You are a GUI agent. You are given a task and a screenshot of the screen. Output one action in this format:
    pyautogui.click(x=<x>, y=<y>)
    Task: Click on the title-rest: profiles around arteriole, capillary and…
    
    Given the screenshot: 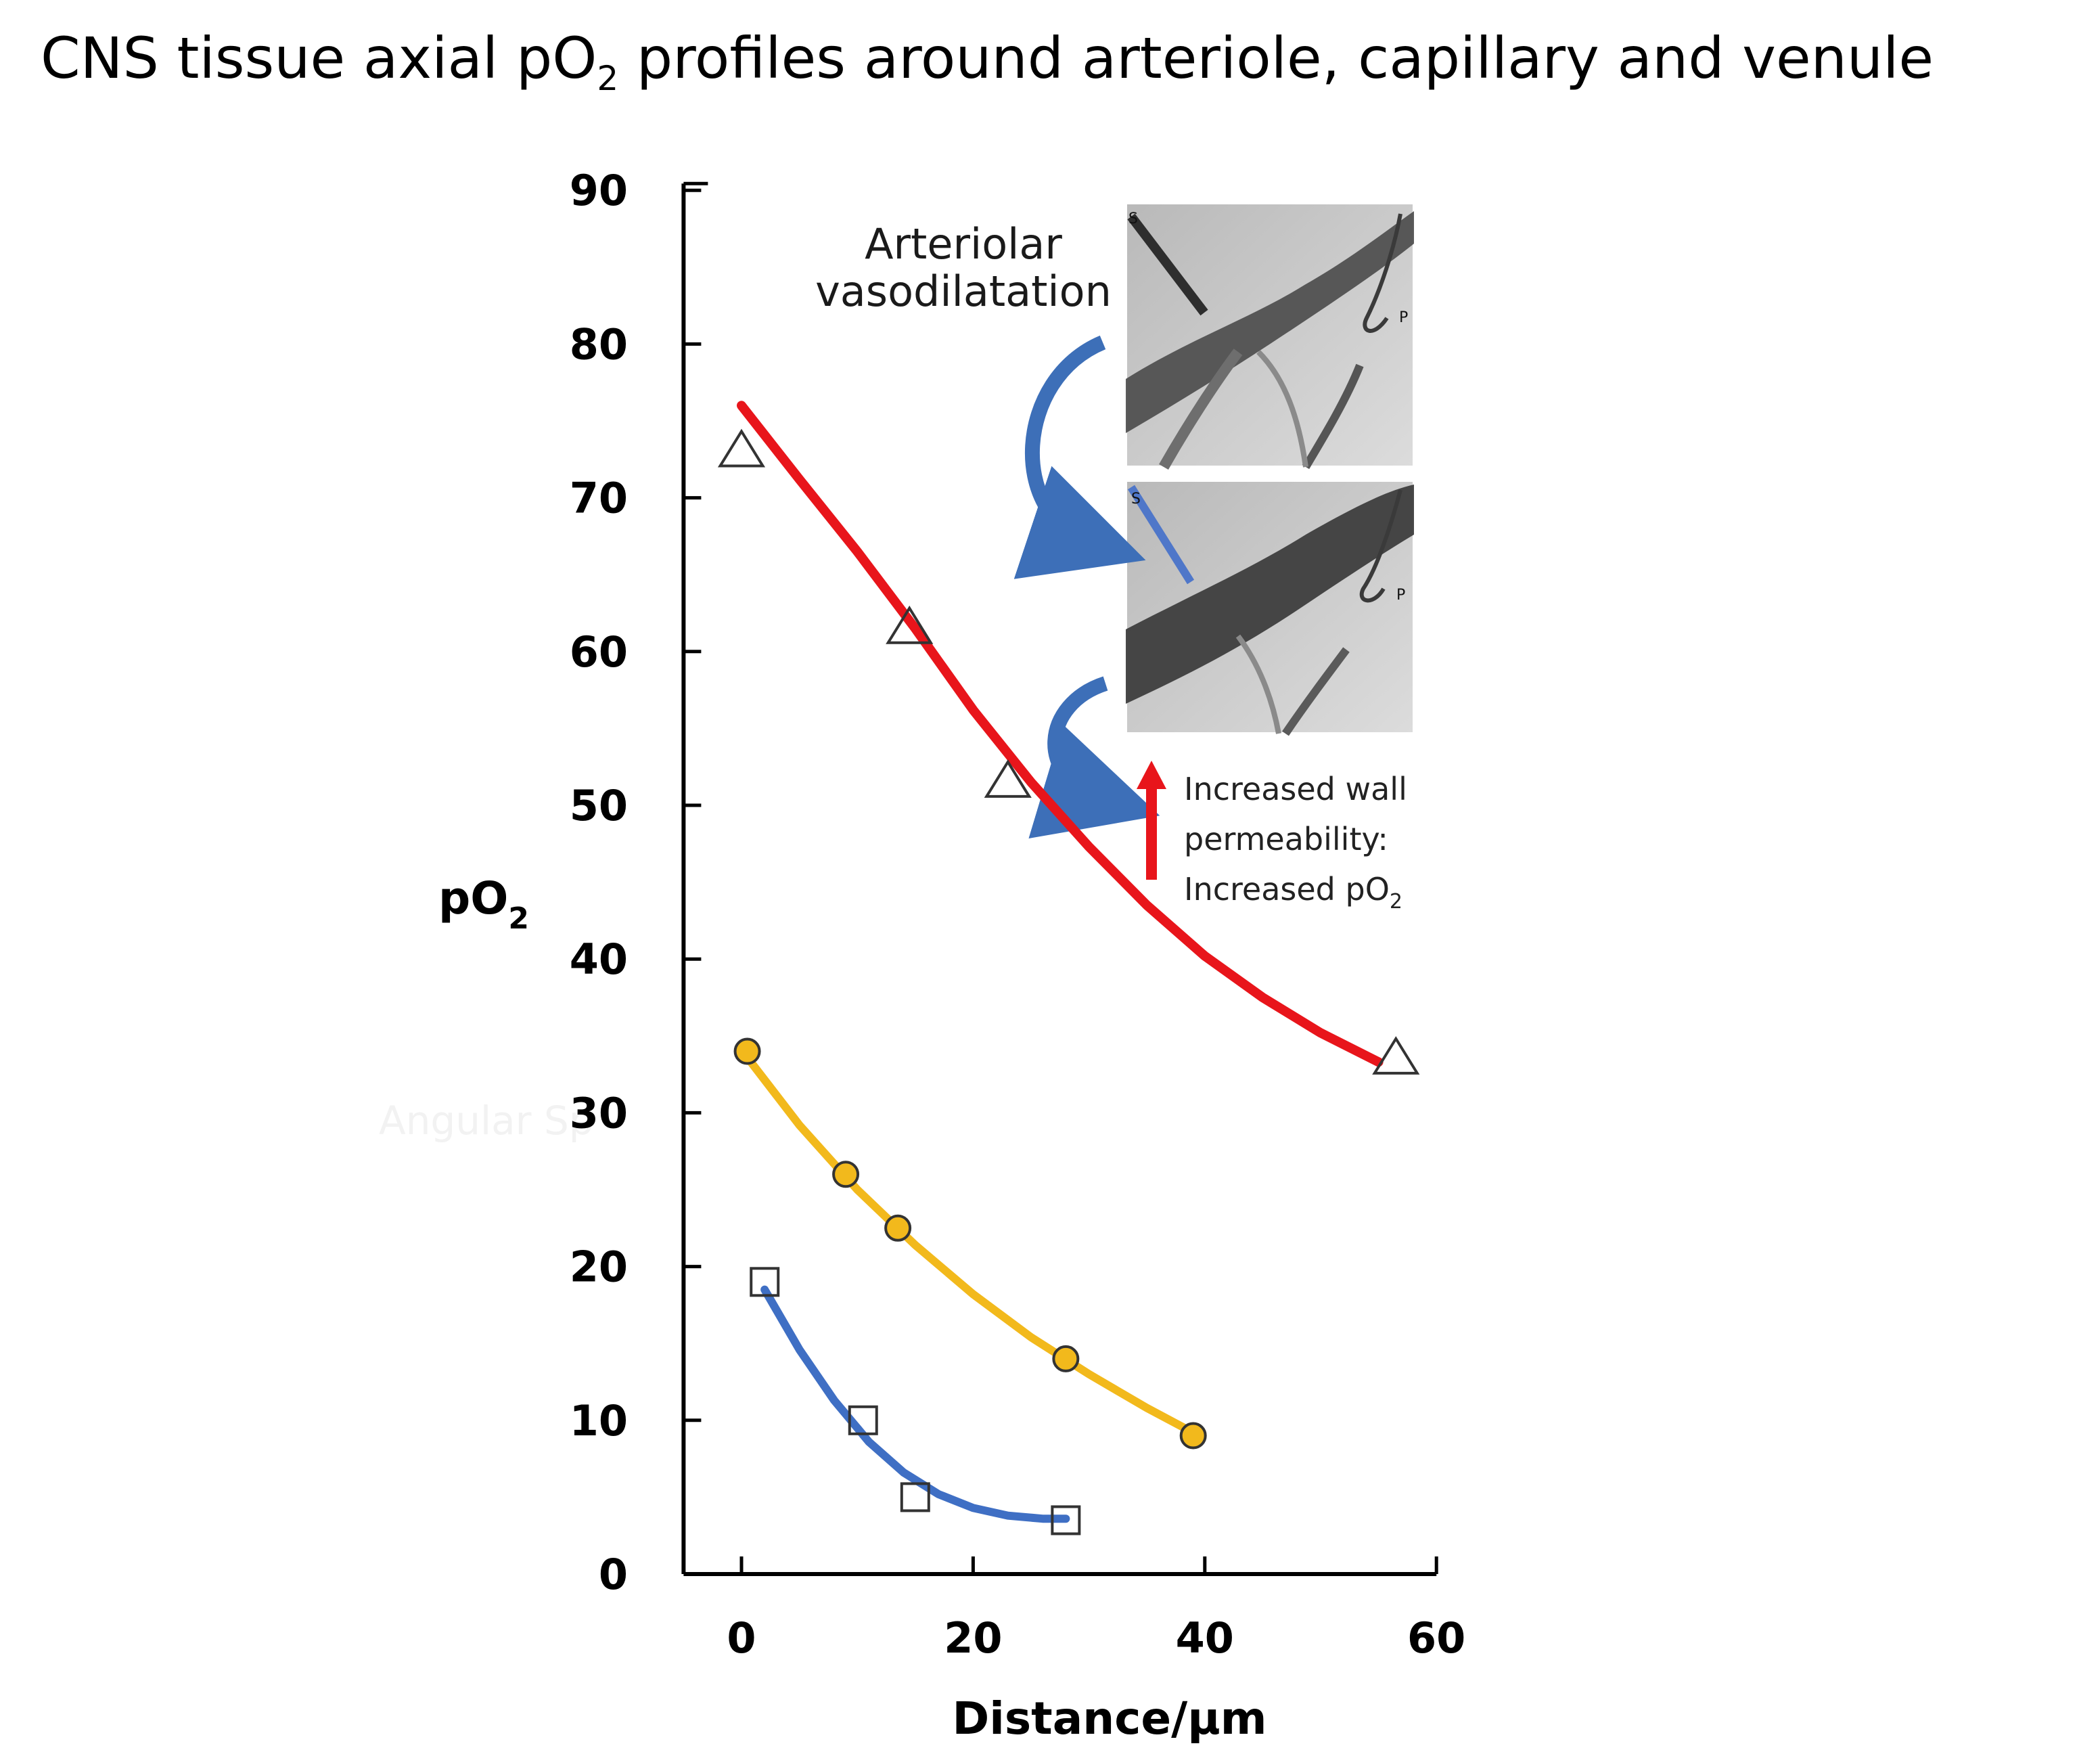 What is the action you would take?
    pyautogui.click(x=1276, y=58)
    